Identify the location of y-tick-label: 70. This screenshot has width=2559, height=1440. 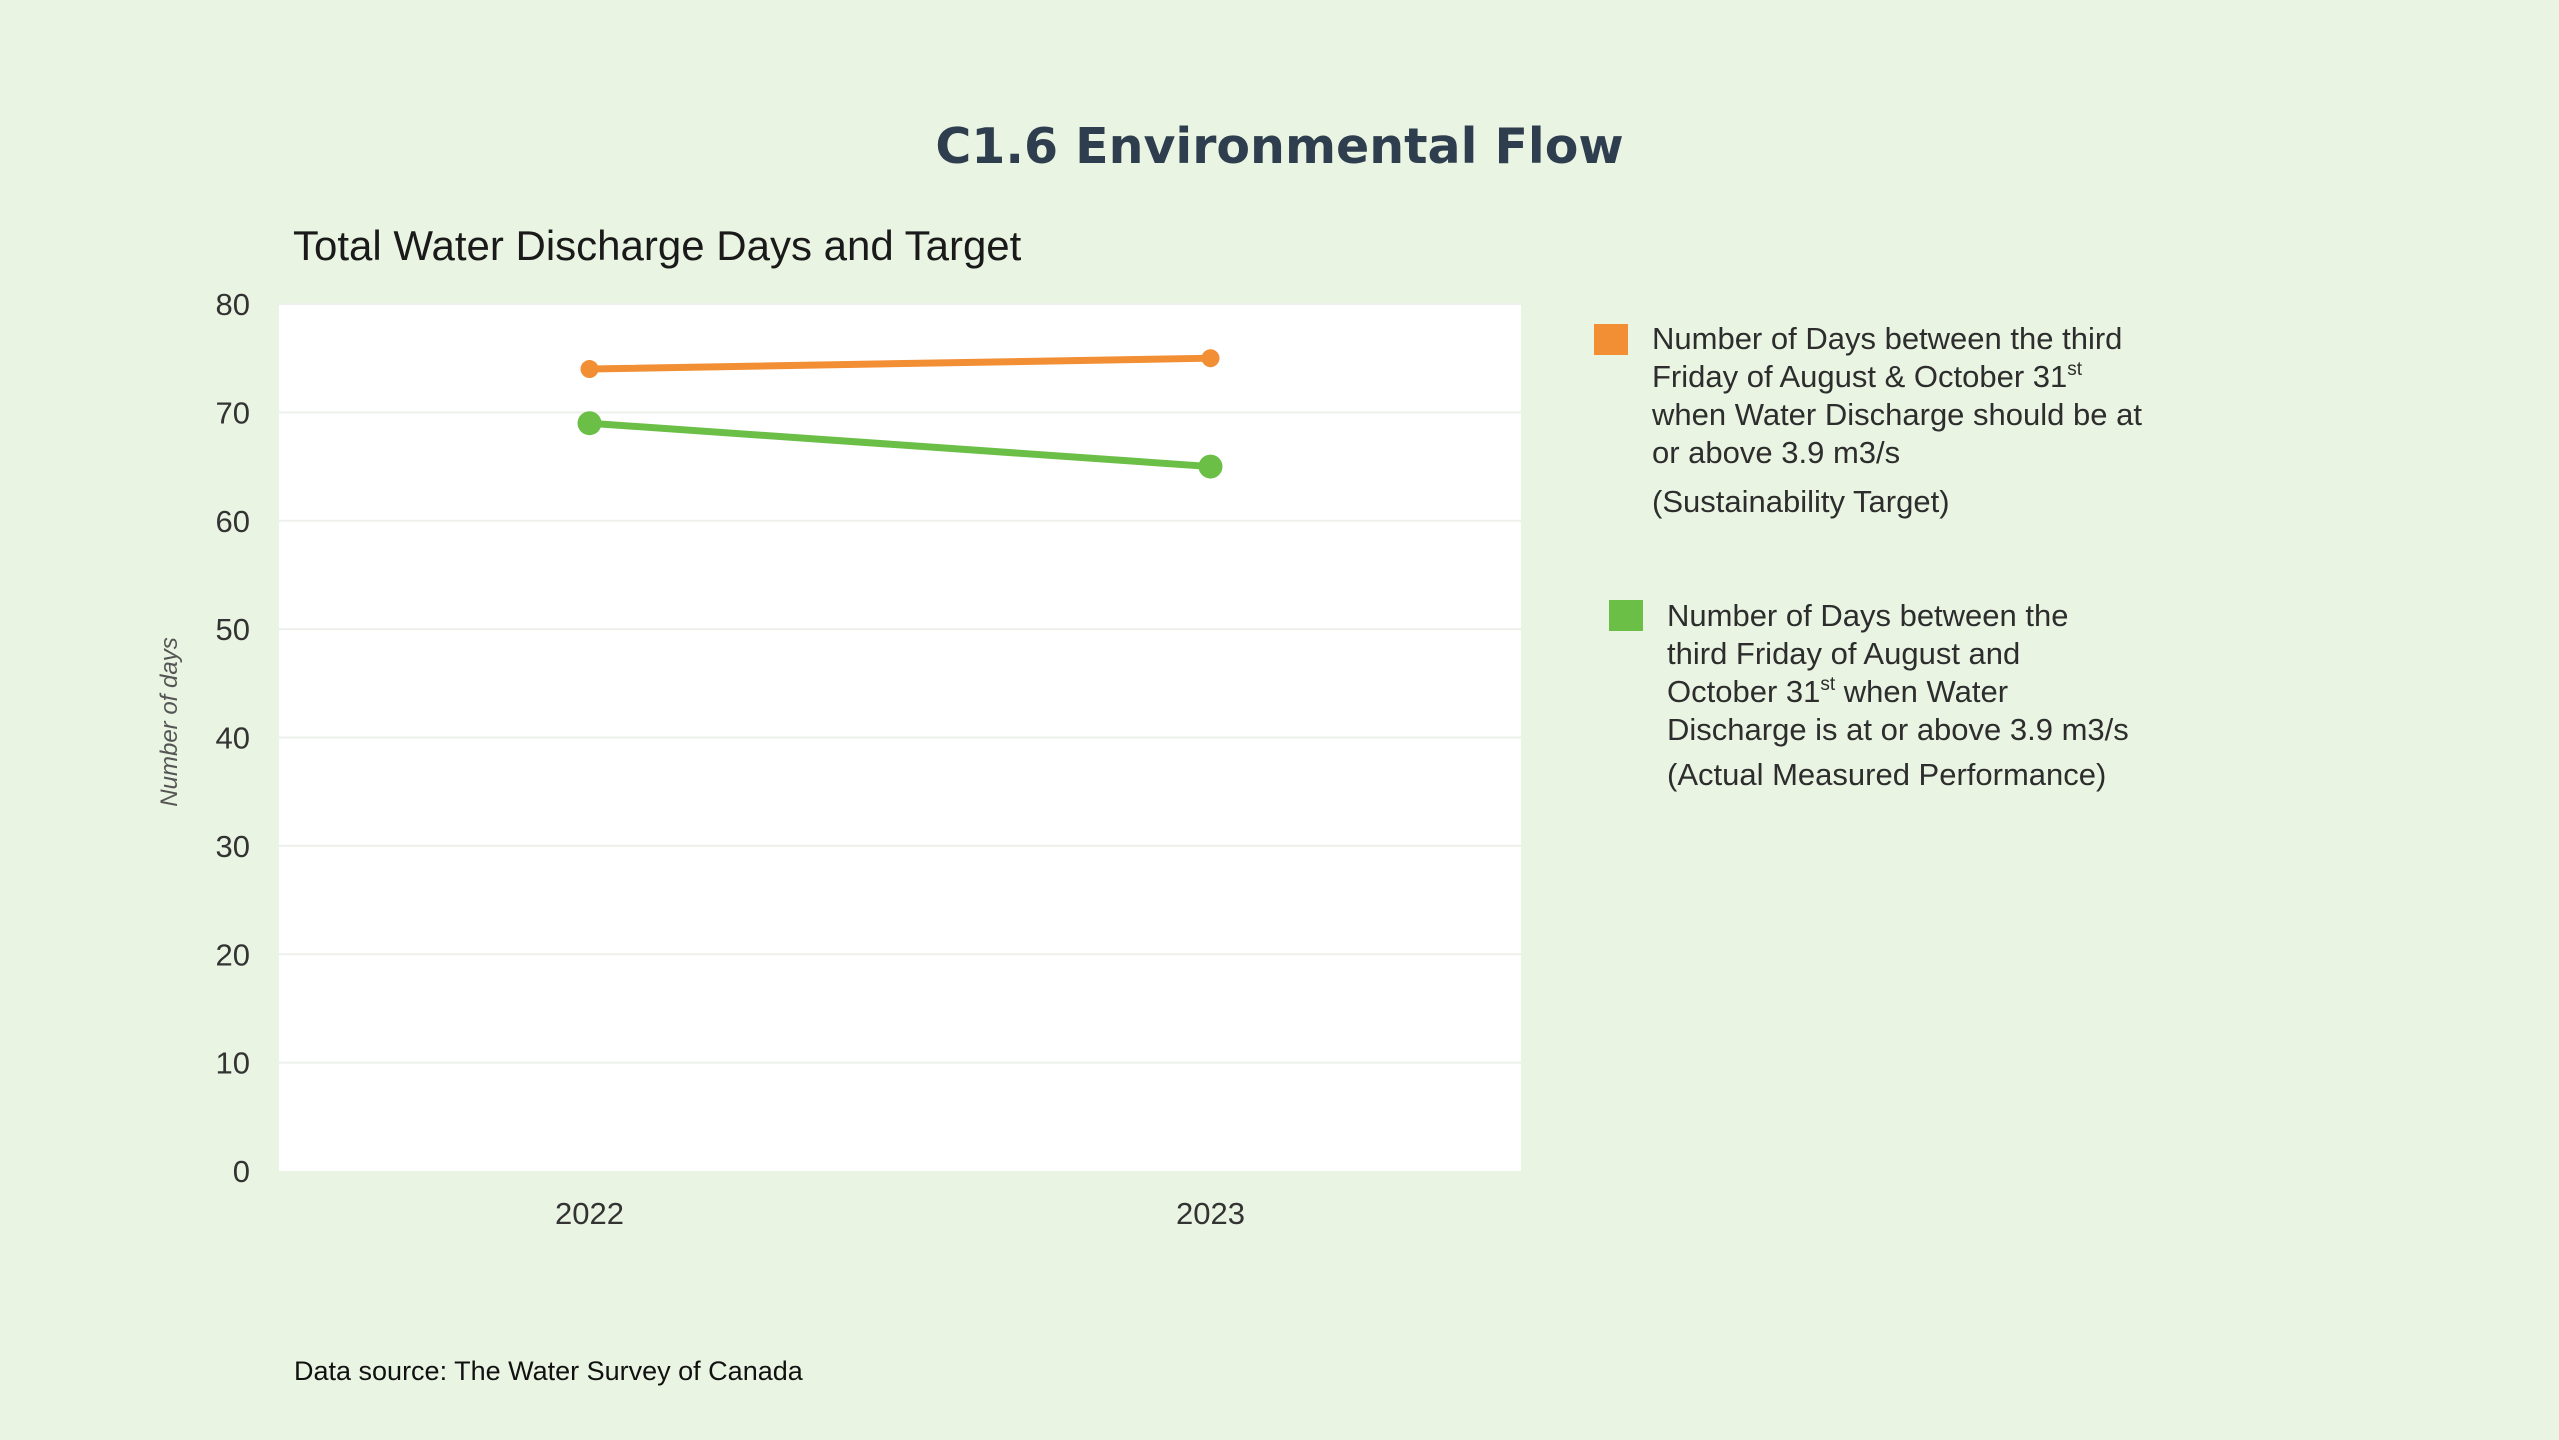
(233, 412).